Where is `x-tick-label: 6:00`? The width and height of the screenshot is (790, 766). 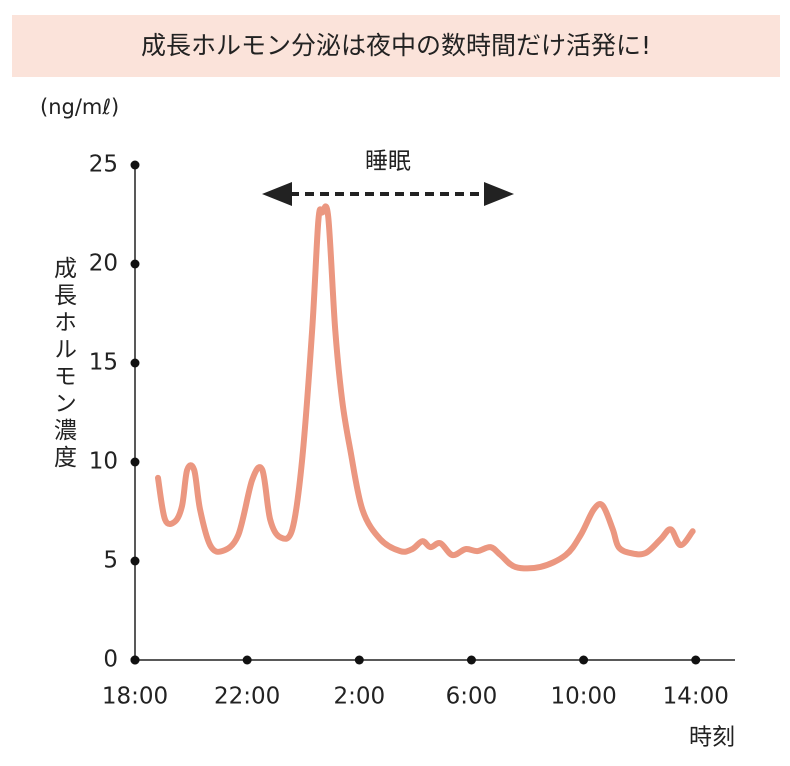
x-tick-label: 6:00 is located at coordinates (472, 697).